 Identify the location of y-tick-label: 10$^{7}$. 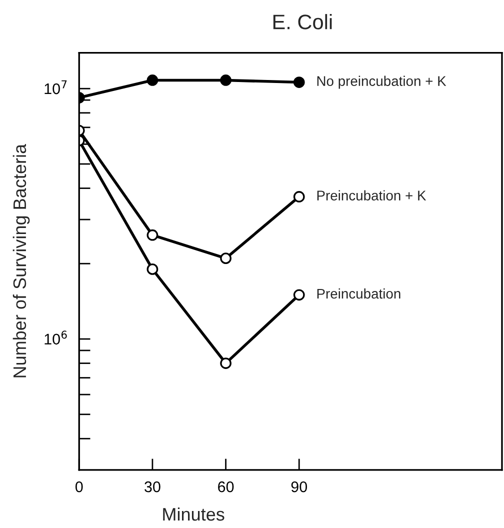
(55, 87).